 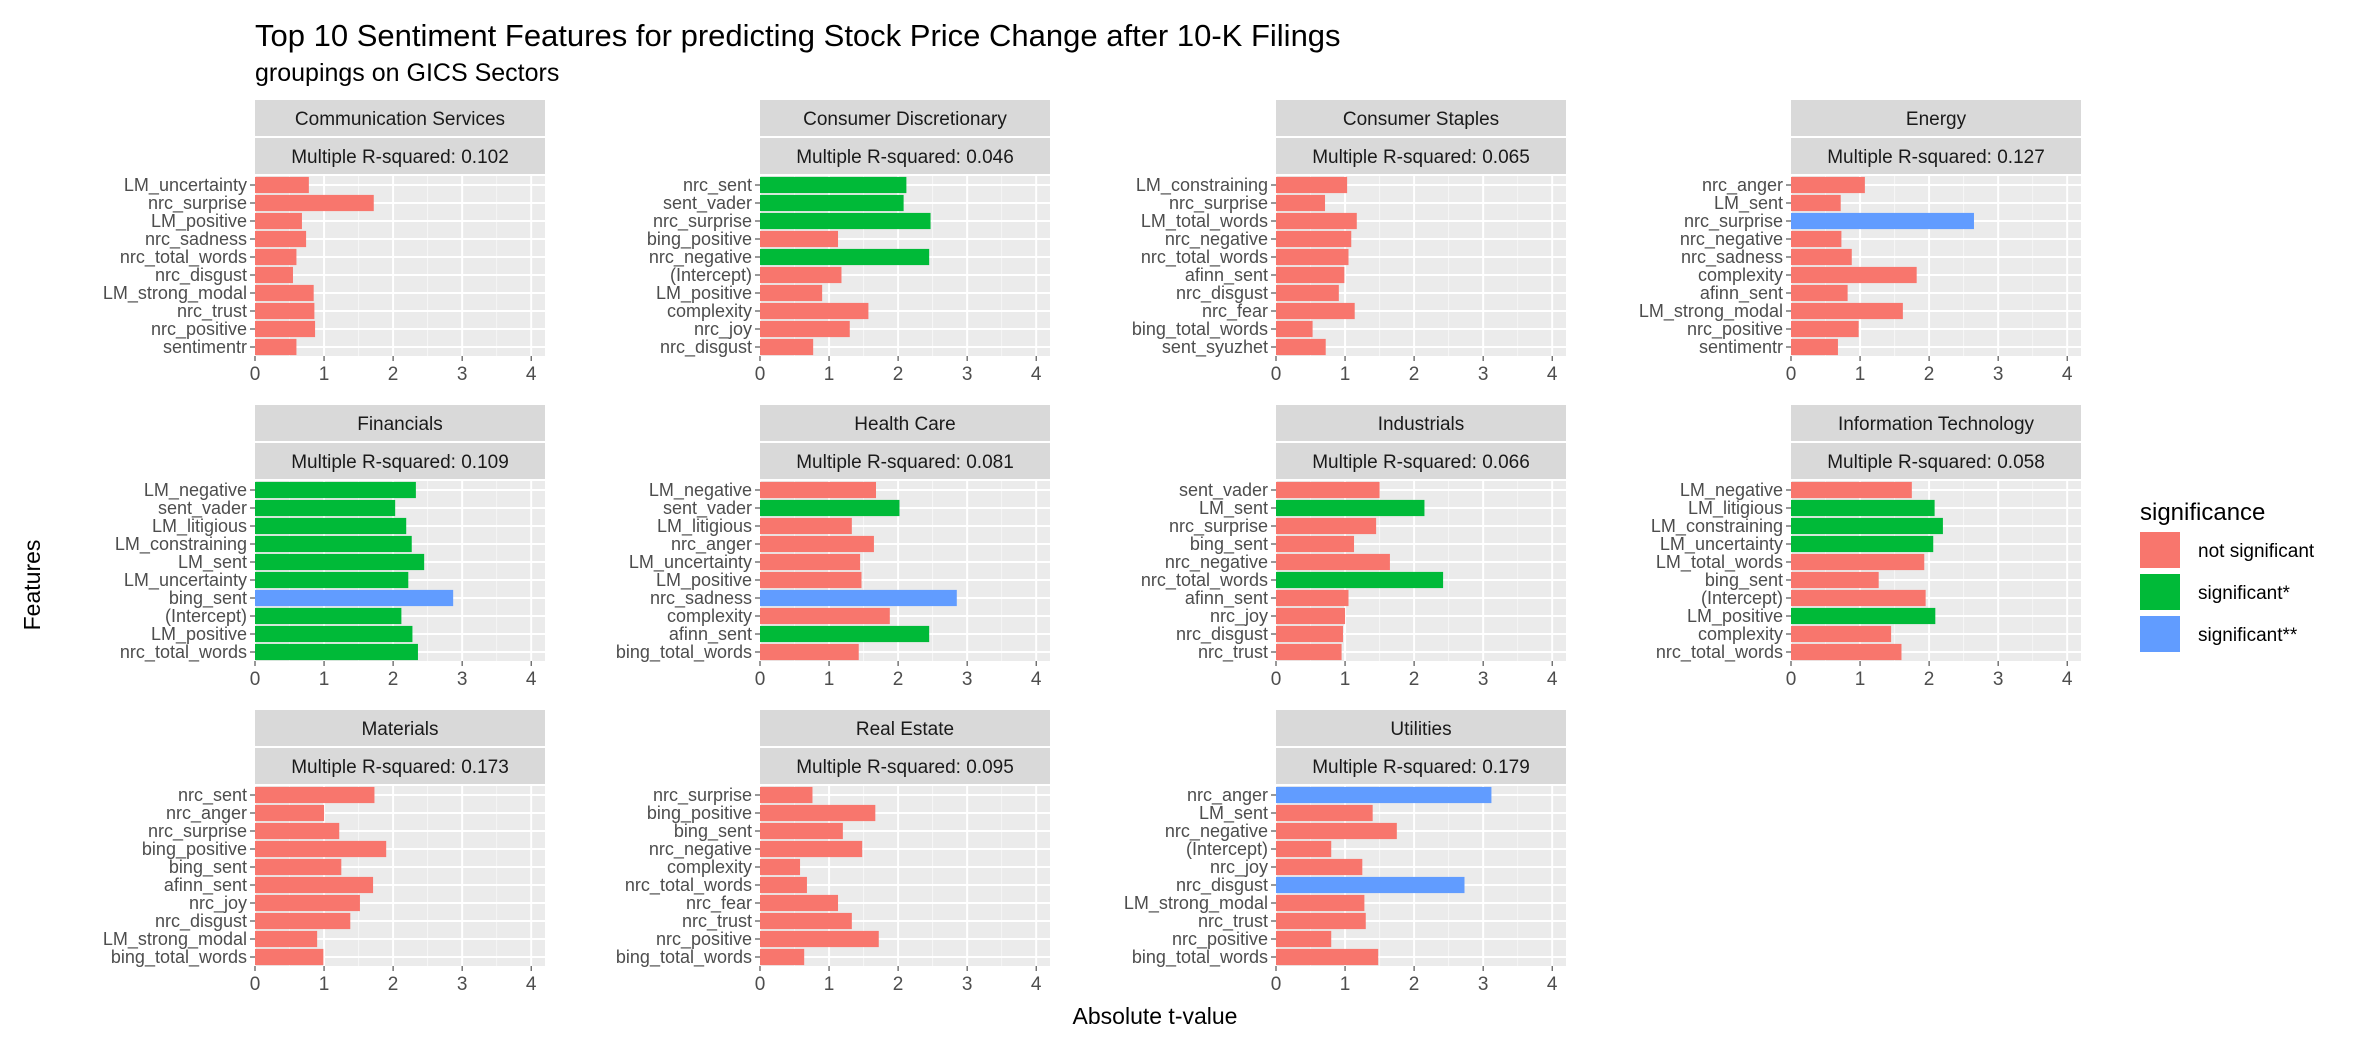 I want to click on bar-nrc-surprise, so click(x=786, y=795).